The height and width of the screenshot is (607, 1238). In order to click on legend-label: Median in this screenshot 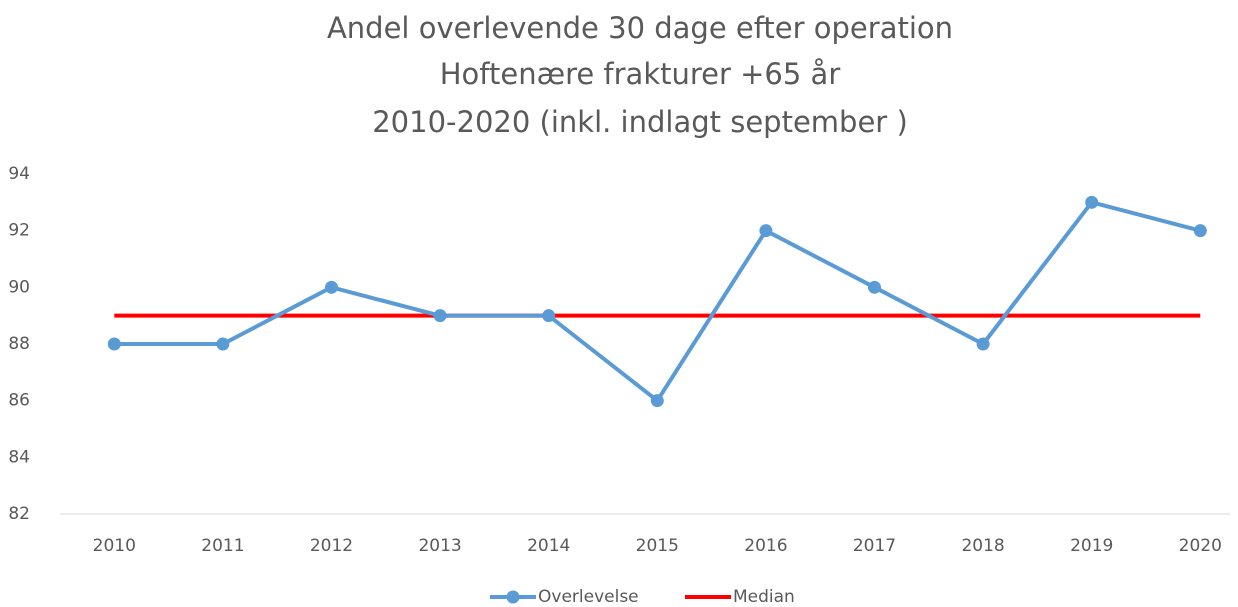, I will do `click(764, 597)`.